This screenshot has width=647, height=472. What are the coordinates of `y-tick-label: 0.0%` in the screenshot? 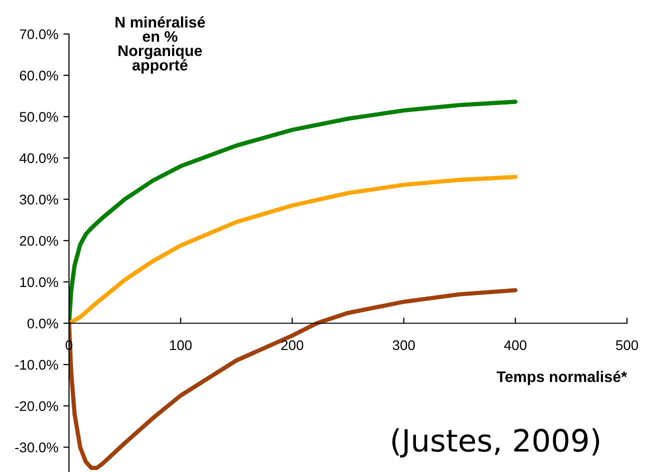 It's located at (42, 323).